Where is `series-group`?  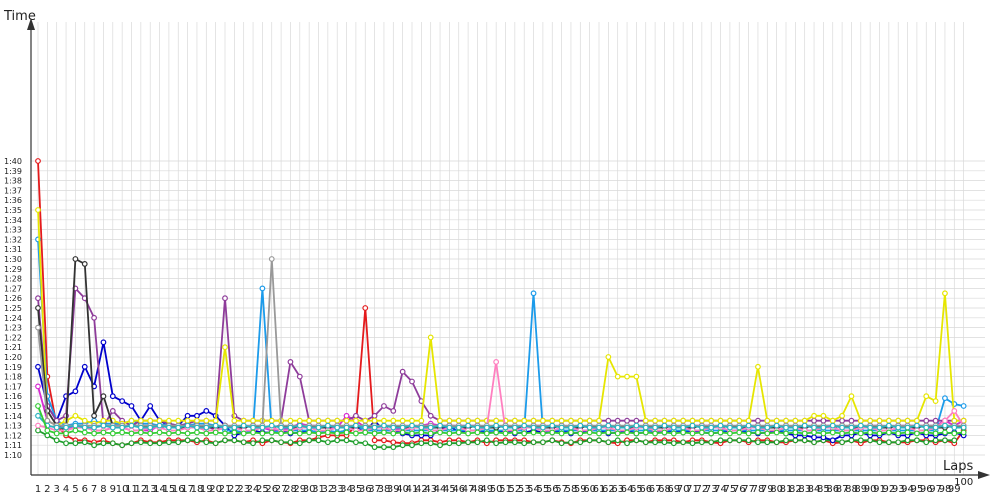
series-group is located at coordinates (496, 439).